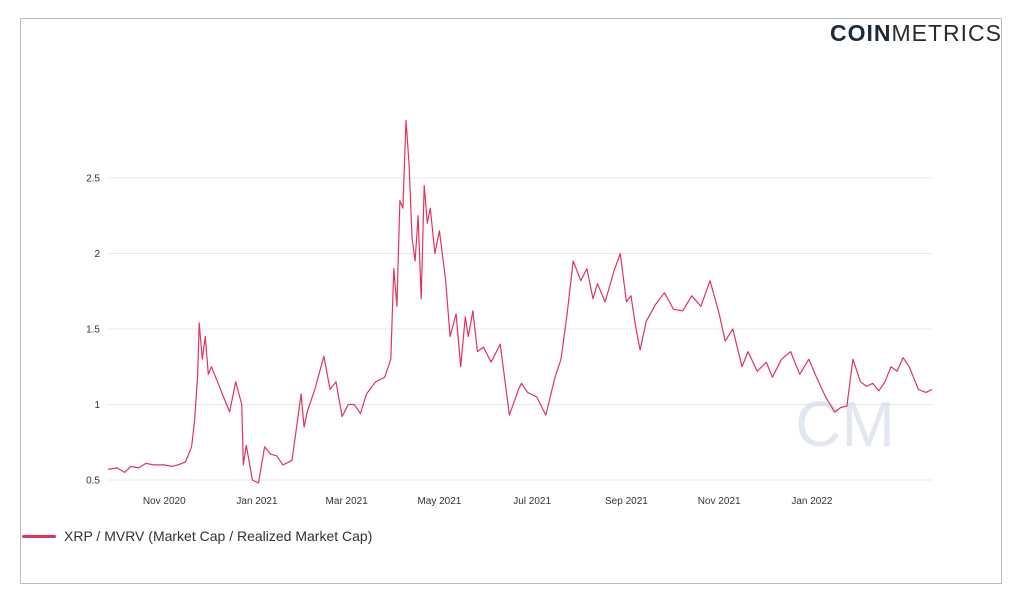 The height and width of the screenshot is (607, 1024). What do you see at coordinates (439, 501) in the screenshot?
I see `x-tick-label: May 2021` at bounding box center [439, 501].